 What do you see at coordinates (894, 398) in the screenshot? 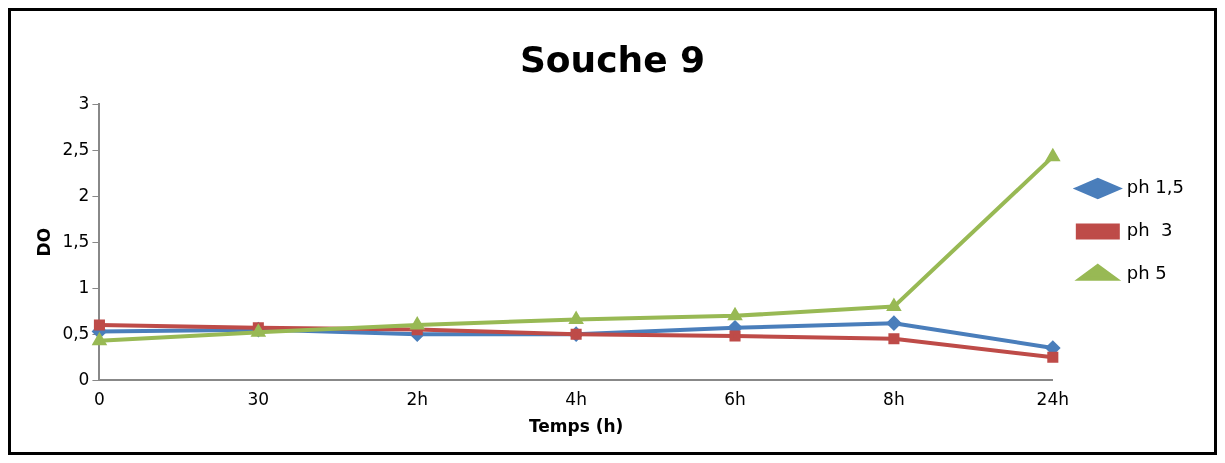
I see `x-tick-label: 8h` at bounding box center [894, 398].